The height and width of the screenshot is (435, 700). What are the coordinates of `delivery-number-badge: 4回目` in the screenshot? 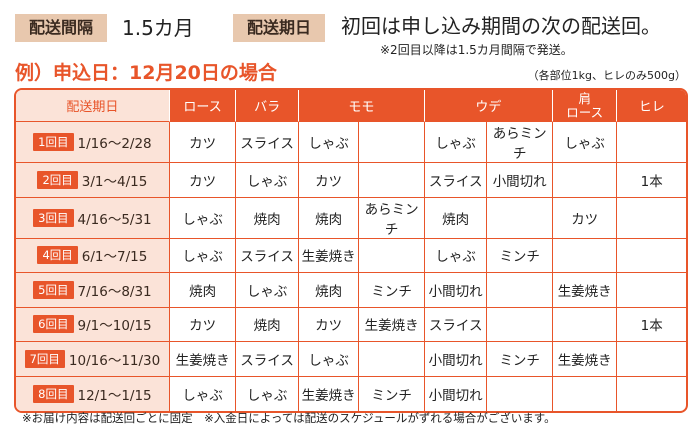 It's located at (57, 255).